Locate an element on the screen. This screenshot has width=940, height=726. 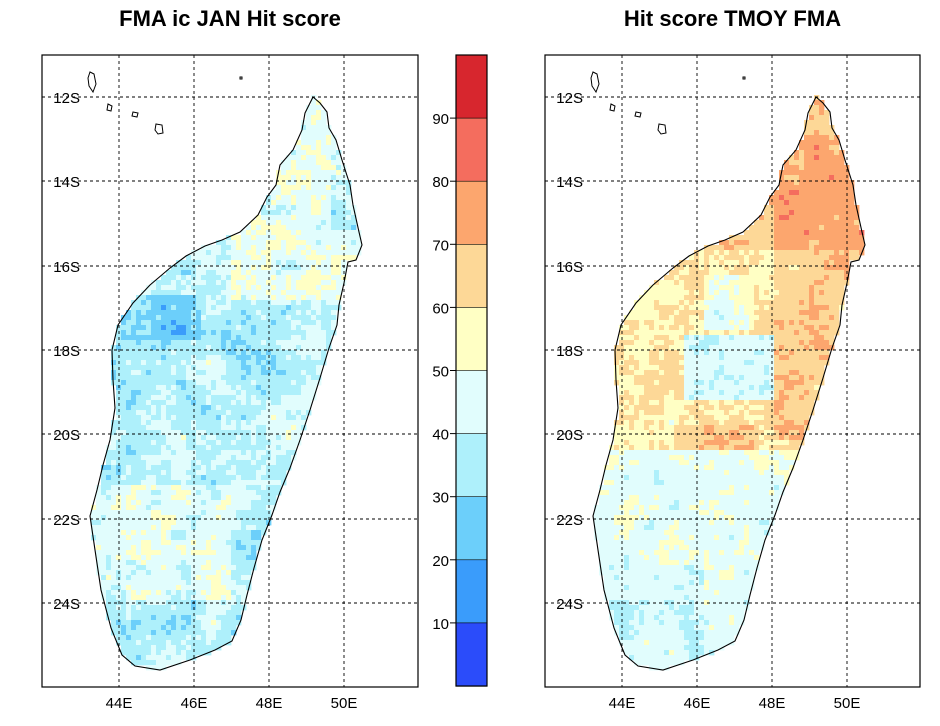
colorbar-label: 30 is located at coordinates (440, 498).